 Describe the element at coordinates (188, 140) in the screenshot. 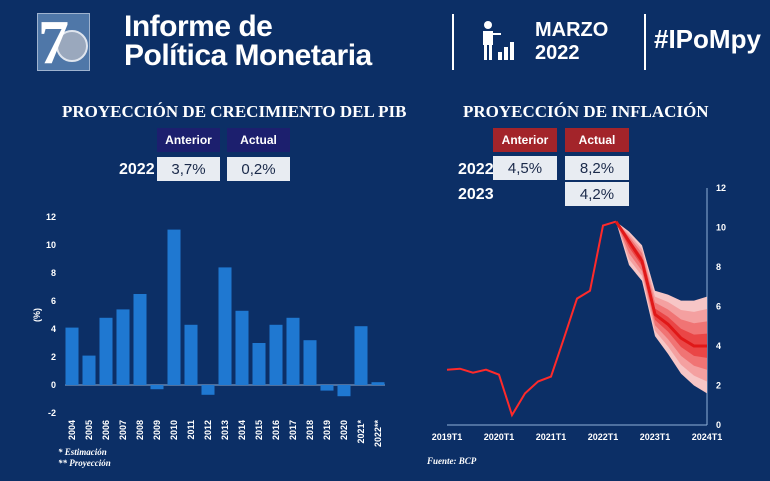

I see `gdp-col-prev: Anterior` at that location.